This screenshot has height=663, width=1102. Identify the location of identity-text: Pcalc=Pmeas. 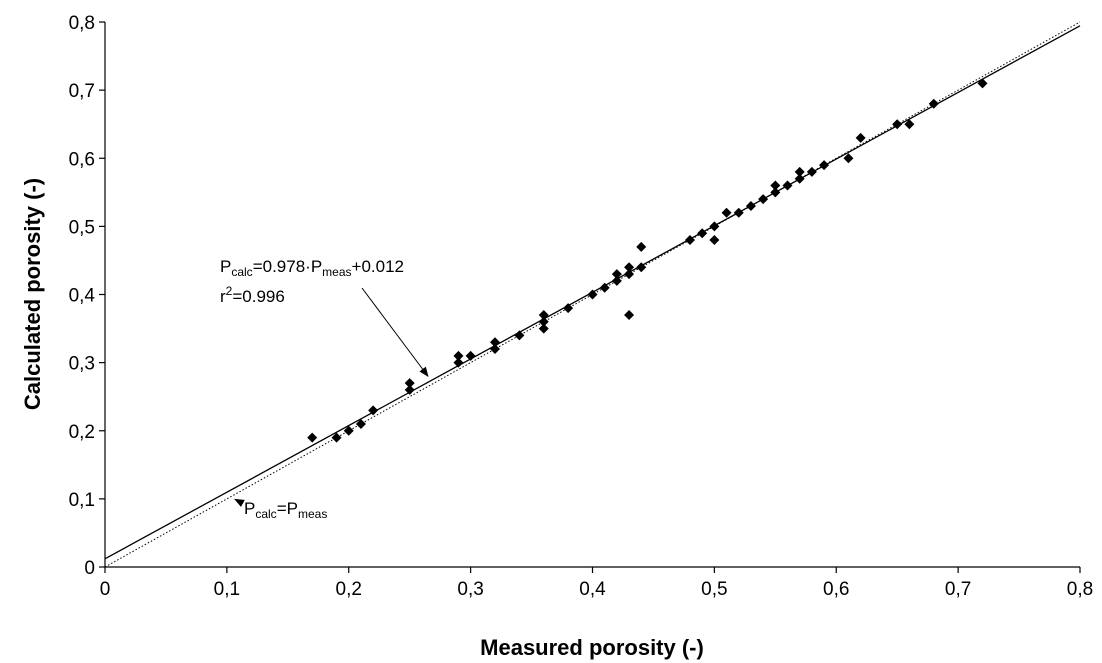
(285, 510).